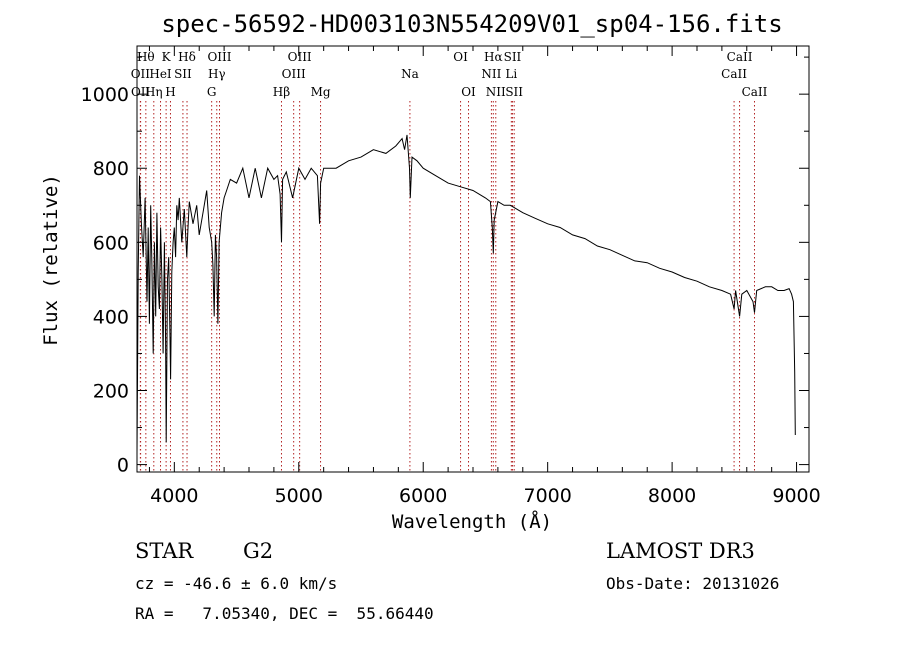  I want to click on line-label-27: CaII, so click(755, 92).